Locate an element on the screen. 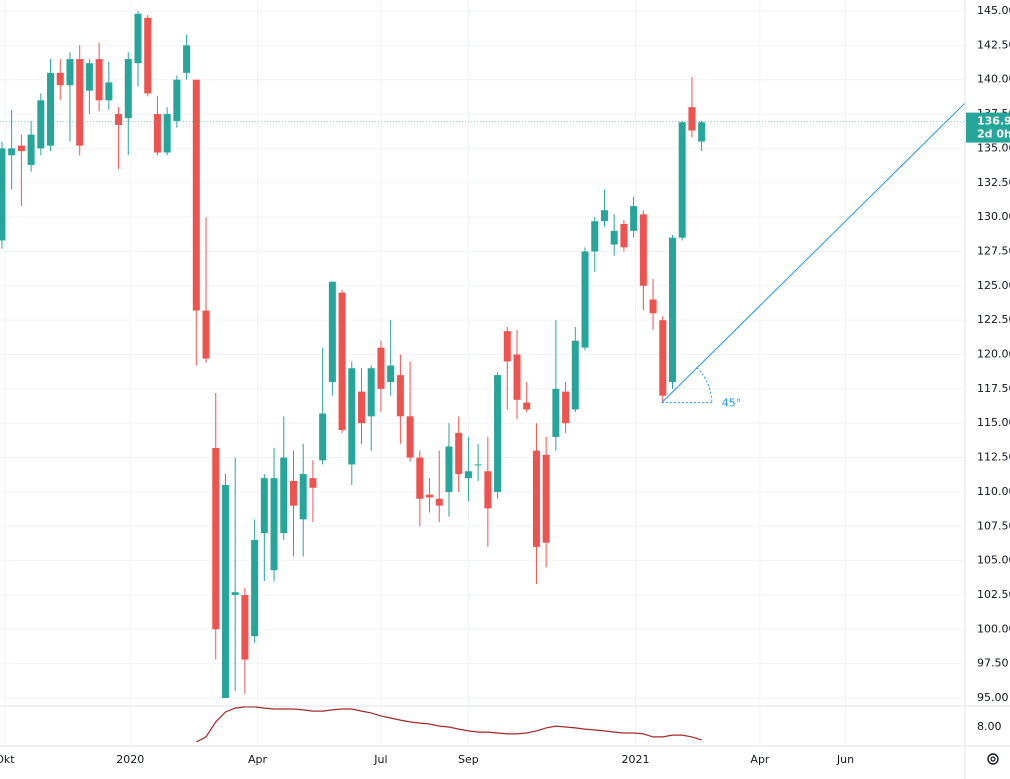 This screenshot has width=1010, height=779. angle-label: 45° is located at coordinates (732, 403).